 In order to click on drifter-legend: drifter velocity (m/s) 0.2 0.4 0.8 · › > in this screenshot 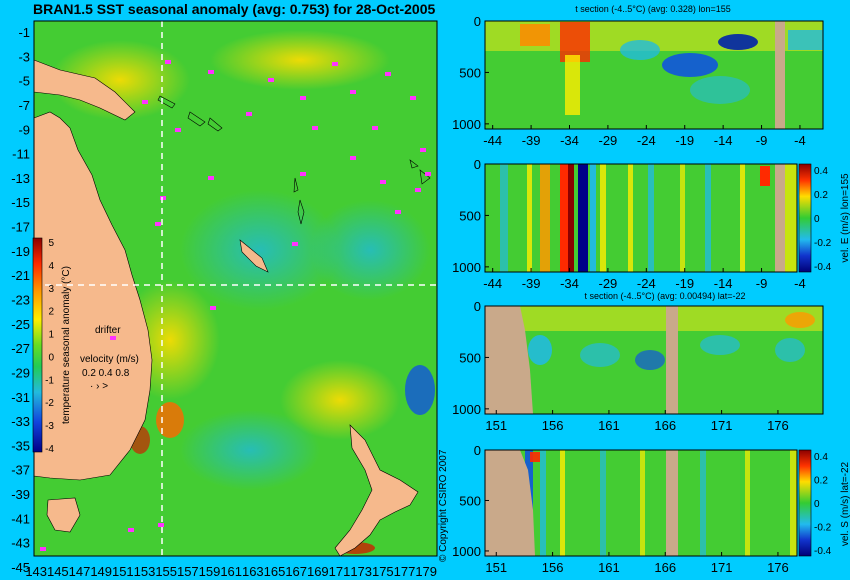, I will do `click(109, 358)`.